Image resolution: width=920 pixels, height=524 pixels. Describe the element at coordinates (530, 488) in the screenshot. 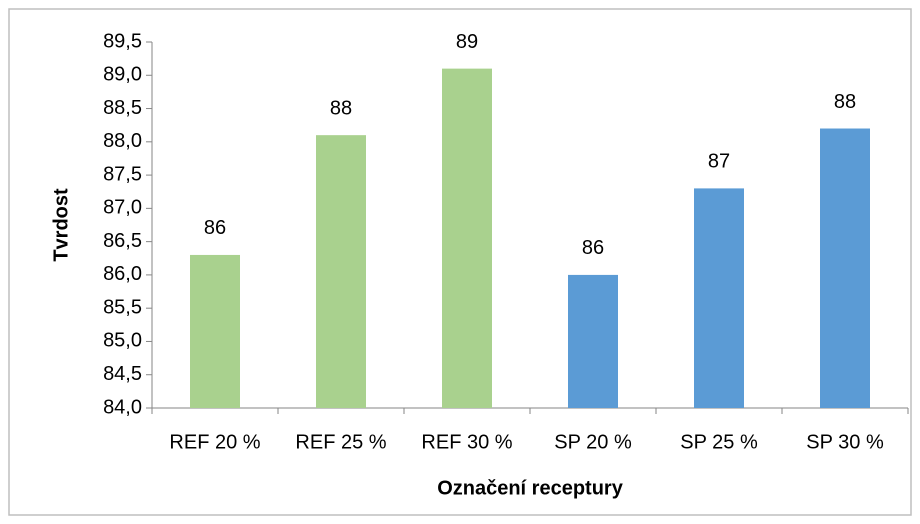

I see `x-axis-title: Označení receptury` at that location.